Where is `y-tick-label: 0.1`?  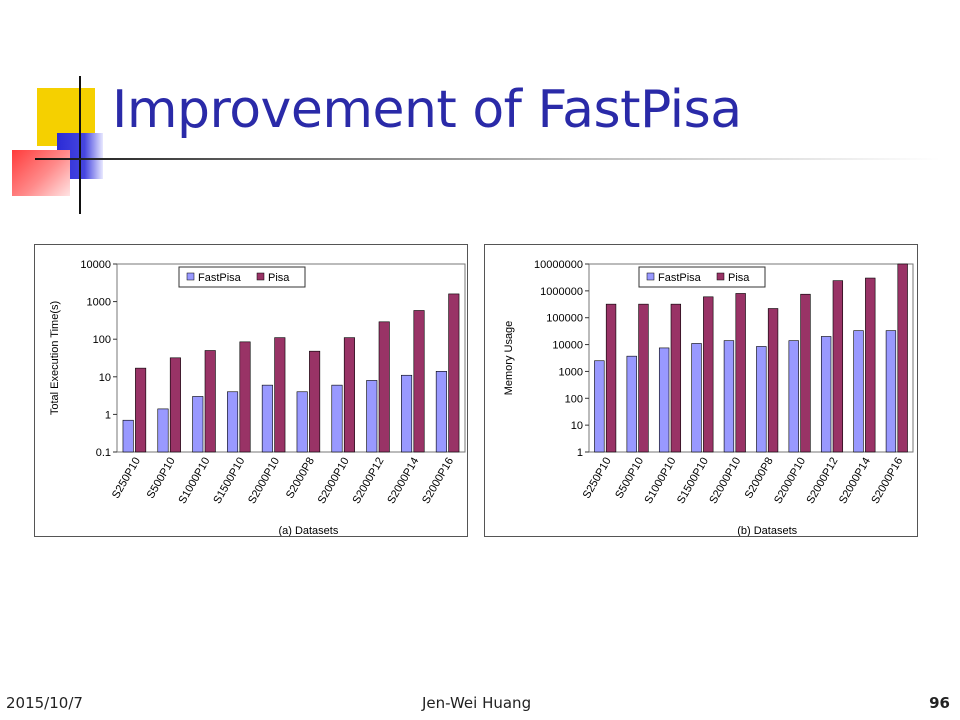
y-tick-label: 0.1 is located at coordinates (103, 453).